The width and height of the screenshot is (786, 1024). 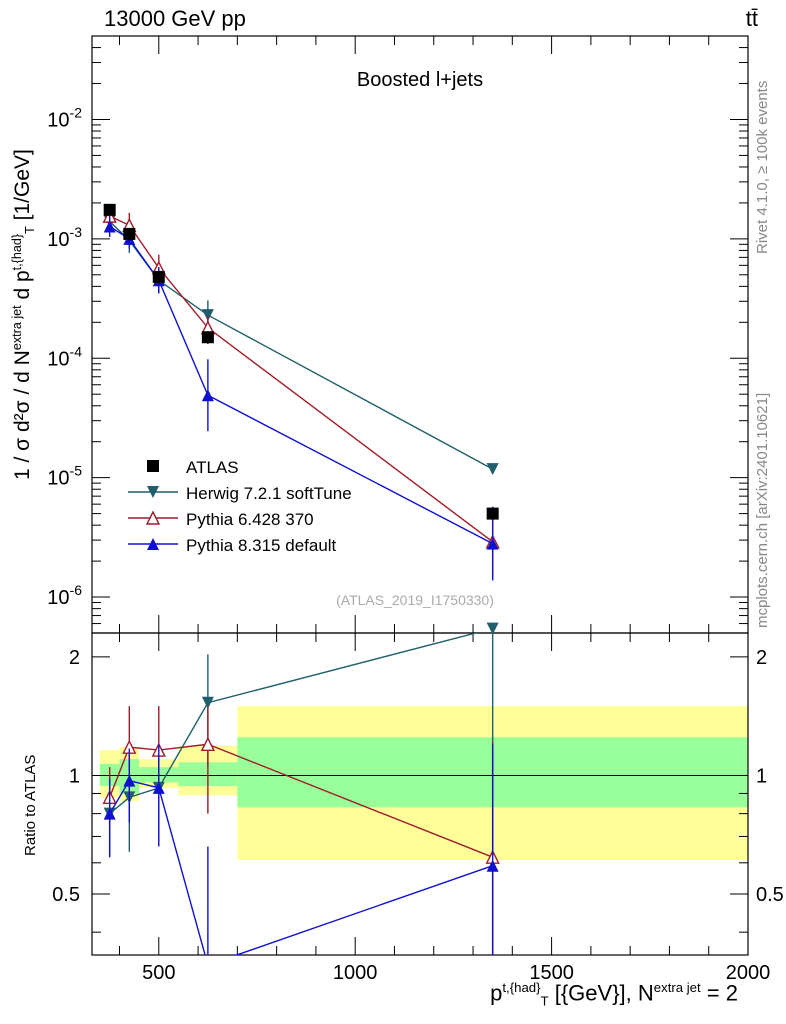 What do you see at coordinates (551, 973) in the screenshot?
I see `x-tick-label: 1500` at bounding box center [551, 973].